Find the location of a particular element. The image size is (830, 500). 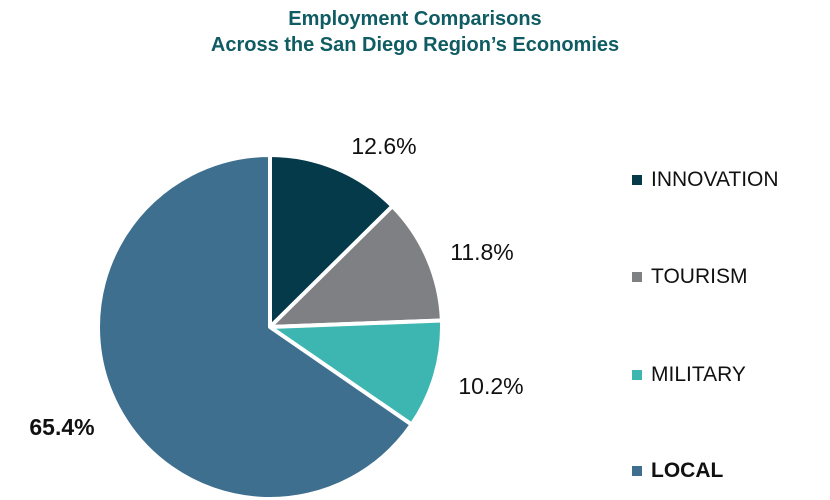

pie-slice-innovation is located at coordinates (331, 241).